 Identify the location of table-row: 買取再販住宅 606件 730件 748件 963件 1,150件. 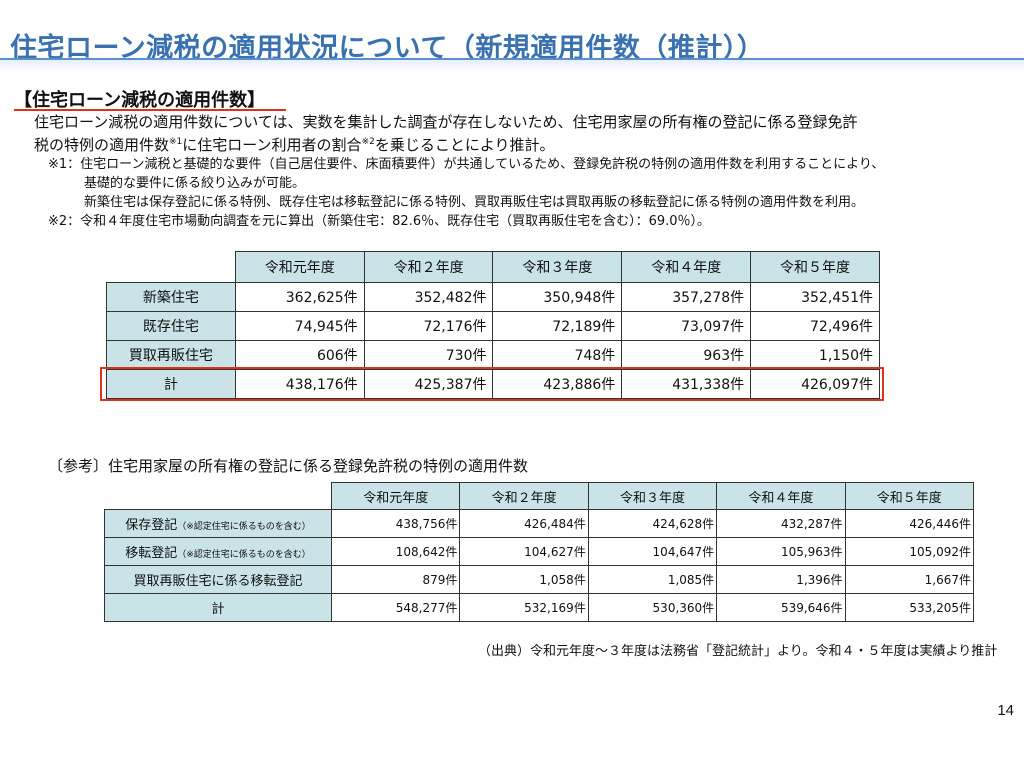
(493, 355).